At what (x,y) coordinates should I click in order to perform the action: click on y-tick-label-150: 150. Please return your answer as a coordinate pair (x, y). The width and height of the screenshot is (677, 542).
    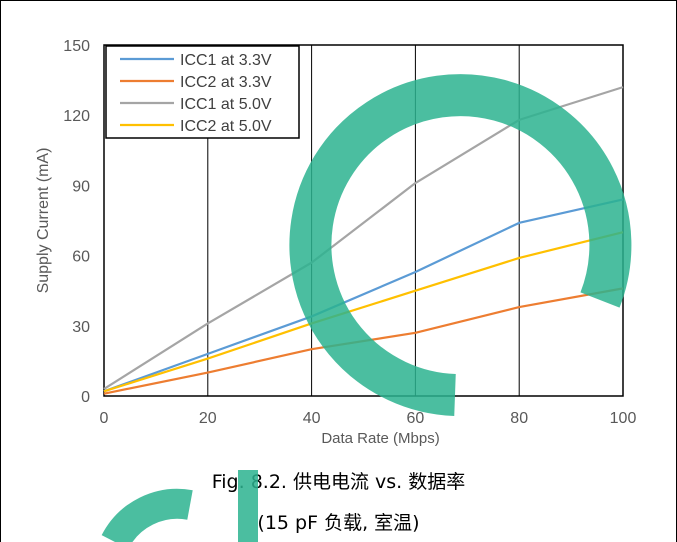
    Looking at the image, I should click on (76, 46).